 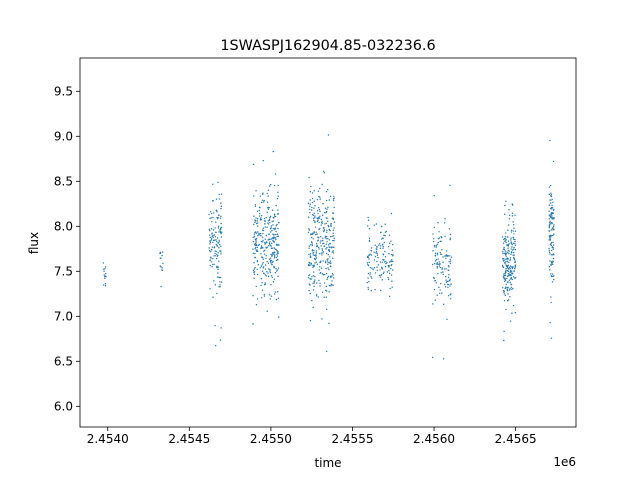 I want to click on x-tick-label: 2.4545, so click(x=189, y=439).